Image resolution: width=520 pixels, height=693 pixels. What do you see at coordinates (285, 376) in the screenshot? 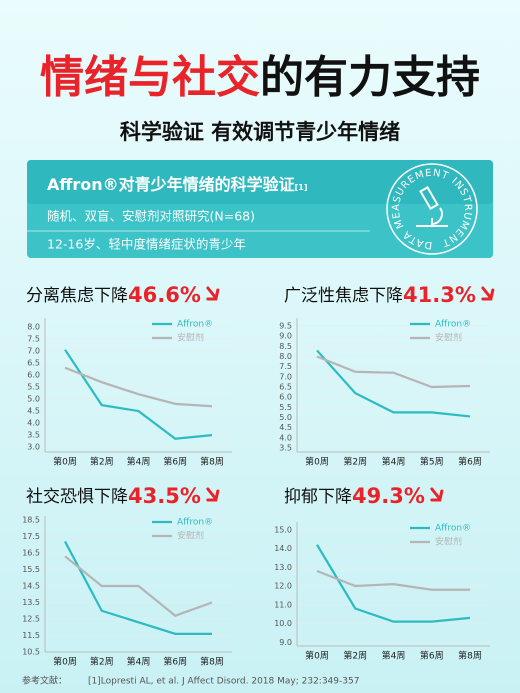
I see `y-tick-label: 7.0` at bounding box center [285, 376].